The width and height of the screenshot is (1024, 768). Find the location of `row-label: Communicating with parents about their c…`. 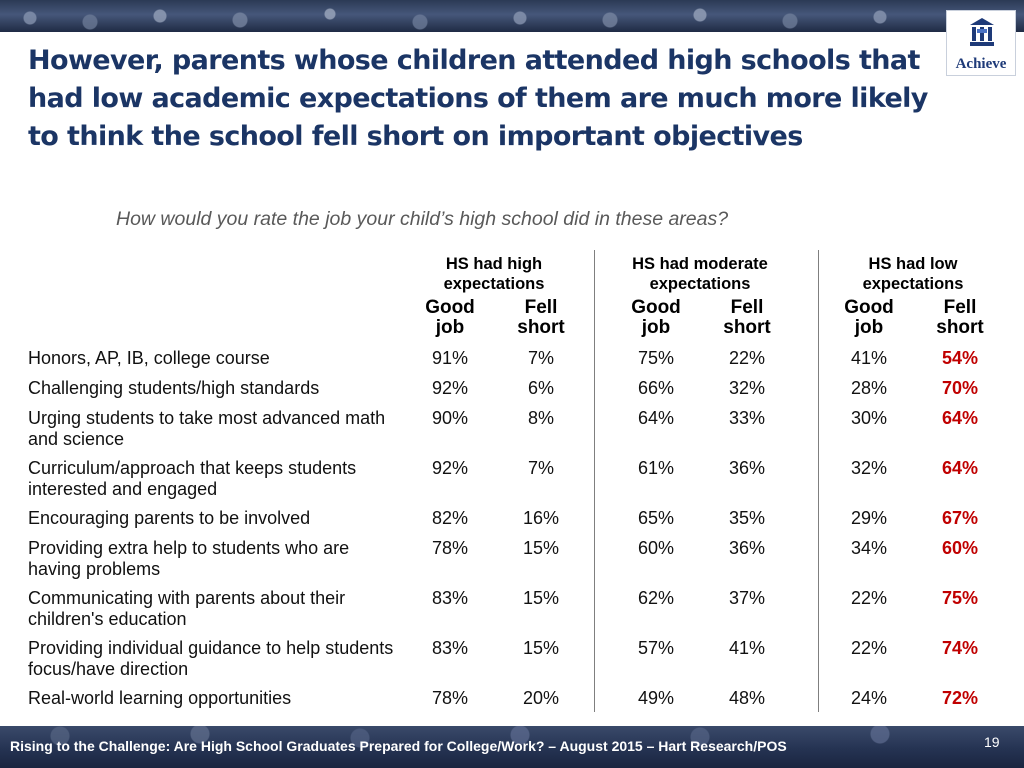

row-label: Communicating with parents about their c… is located at coordinates (187, 608).